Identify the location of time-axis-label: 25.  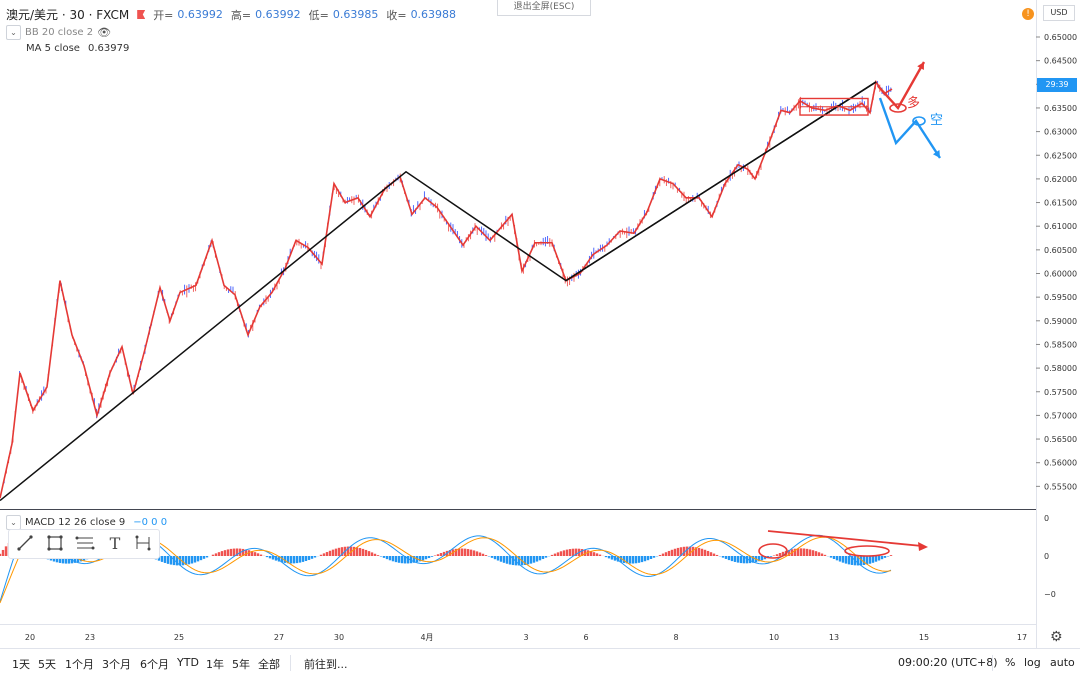
(179, 637).